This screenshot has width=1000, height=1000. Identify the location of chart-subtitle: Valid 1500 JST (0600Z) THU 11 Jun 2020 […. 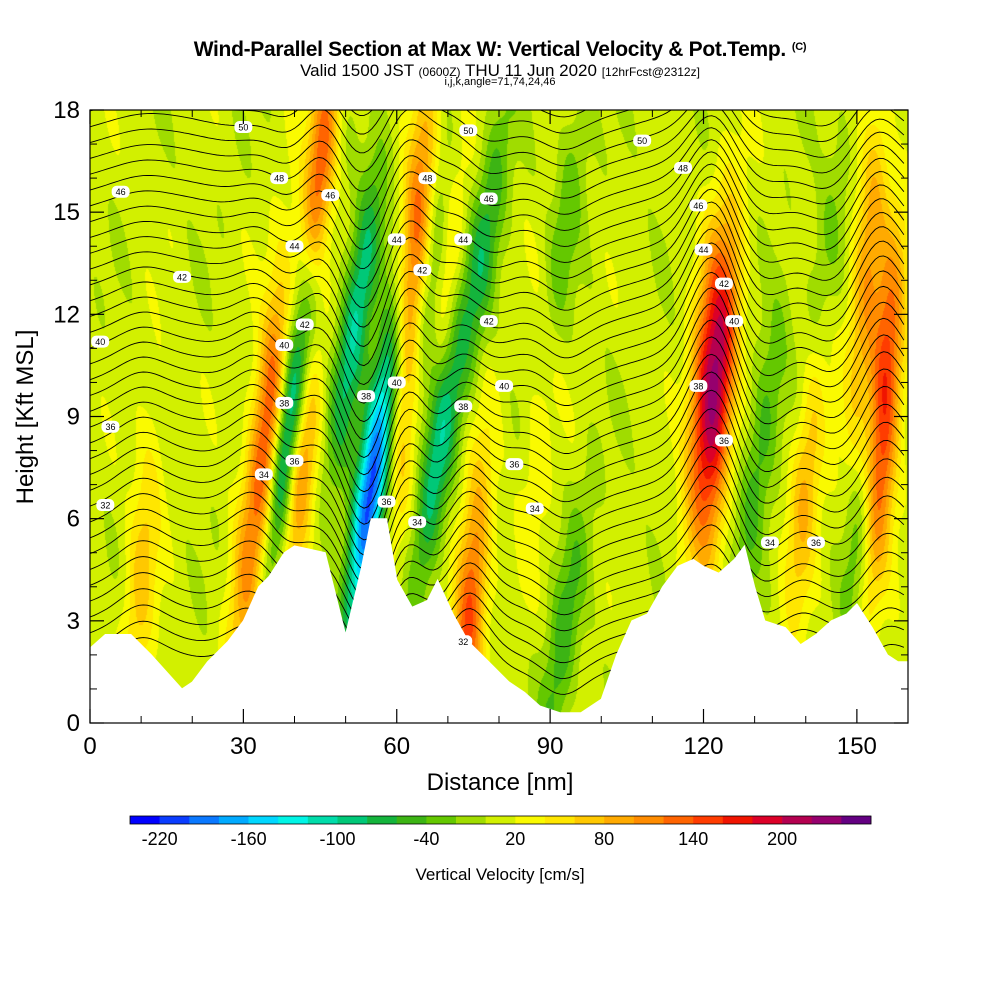
(500, 70).